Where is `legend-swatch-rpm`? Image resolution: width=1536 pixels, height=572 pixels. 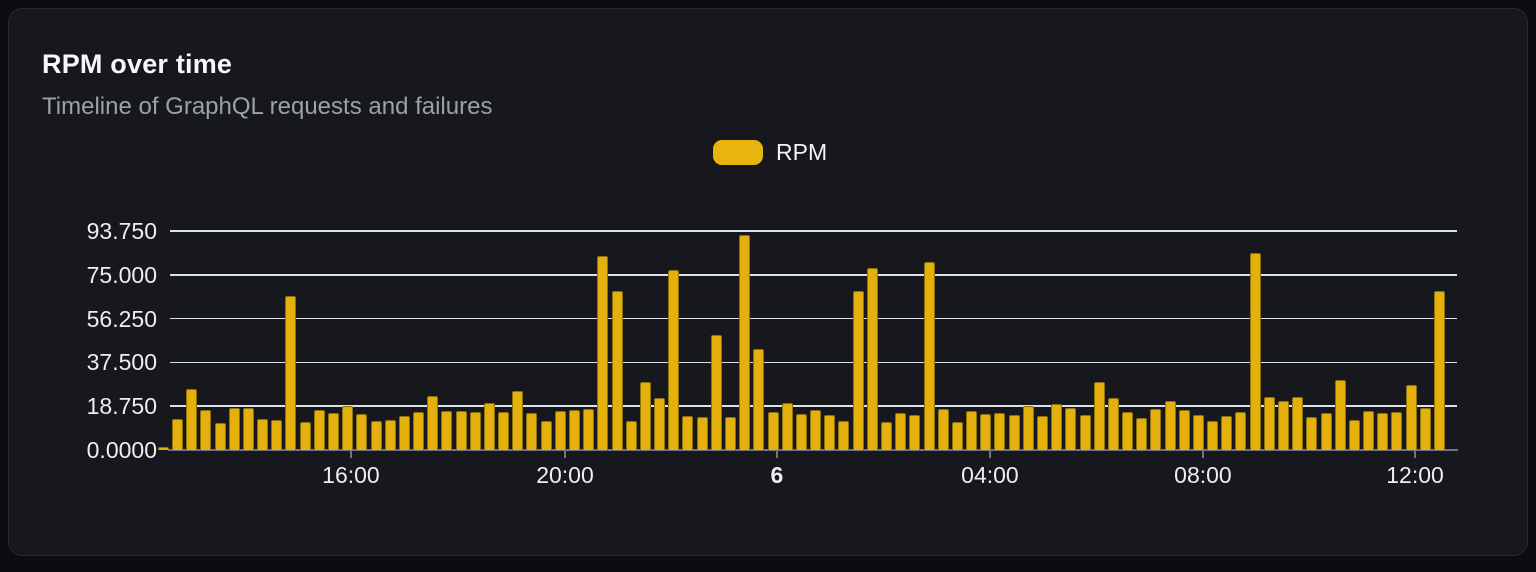
legend-swatch-rpm is located at coordinates (738, 152).